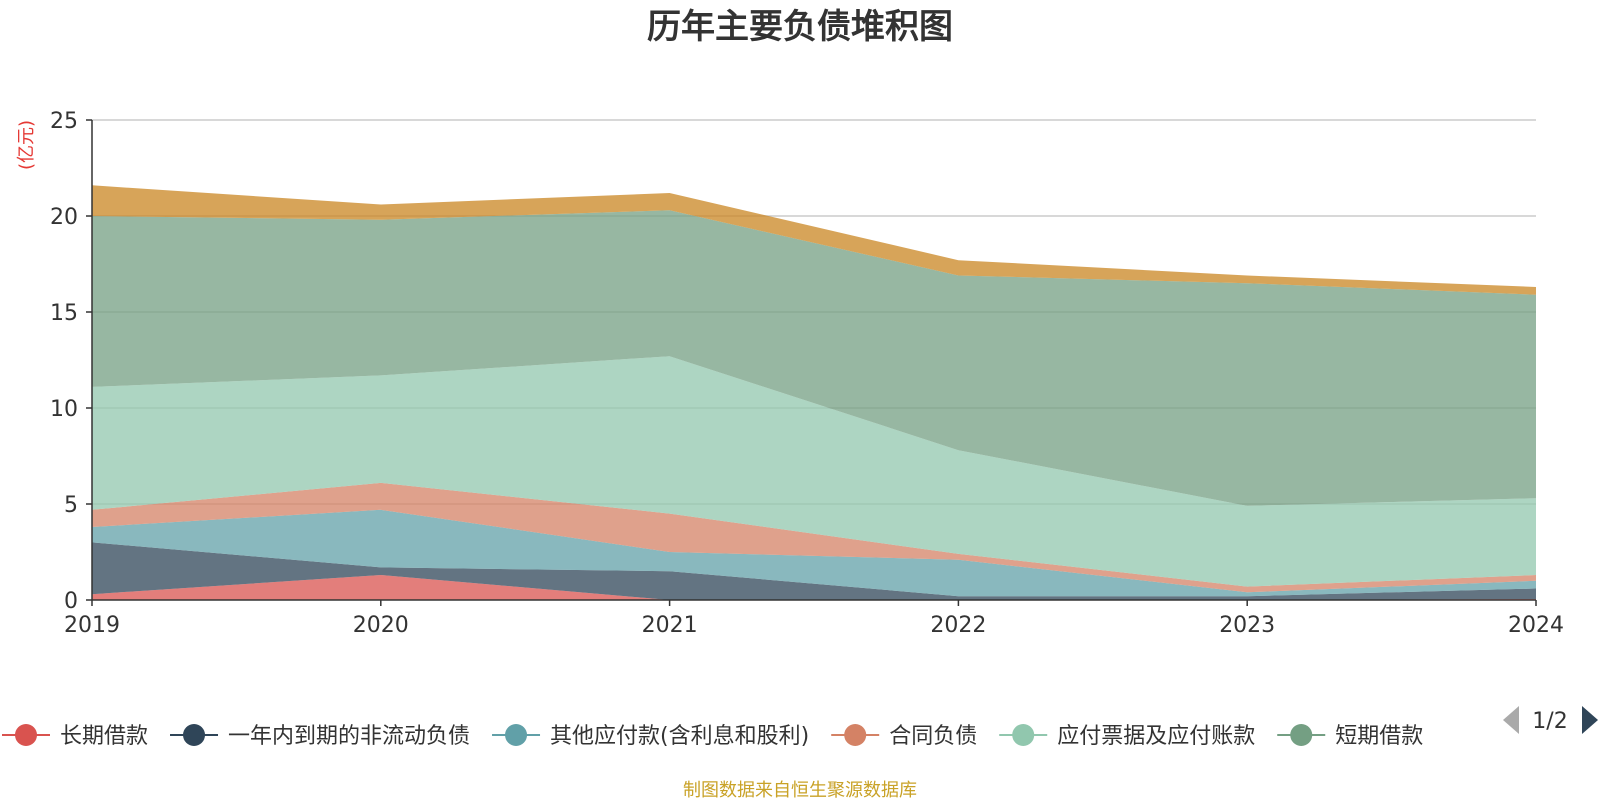 This screenshot has height=800, width=1600. I want to click on legend-item: 其他应付款(含利息和股利), so click(650, 736).